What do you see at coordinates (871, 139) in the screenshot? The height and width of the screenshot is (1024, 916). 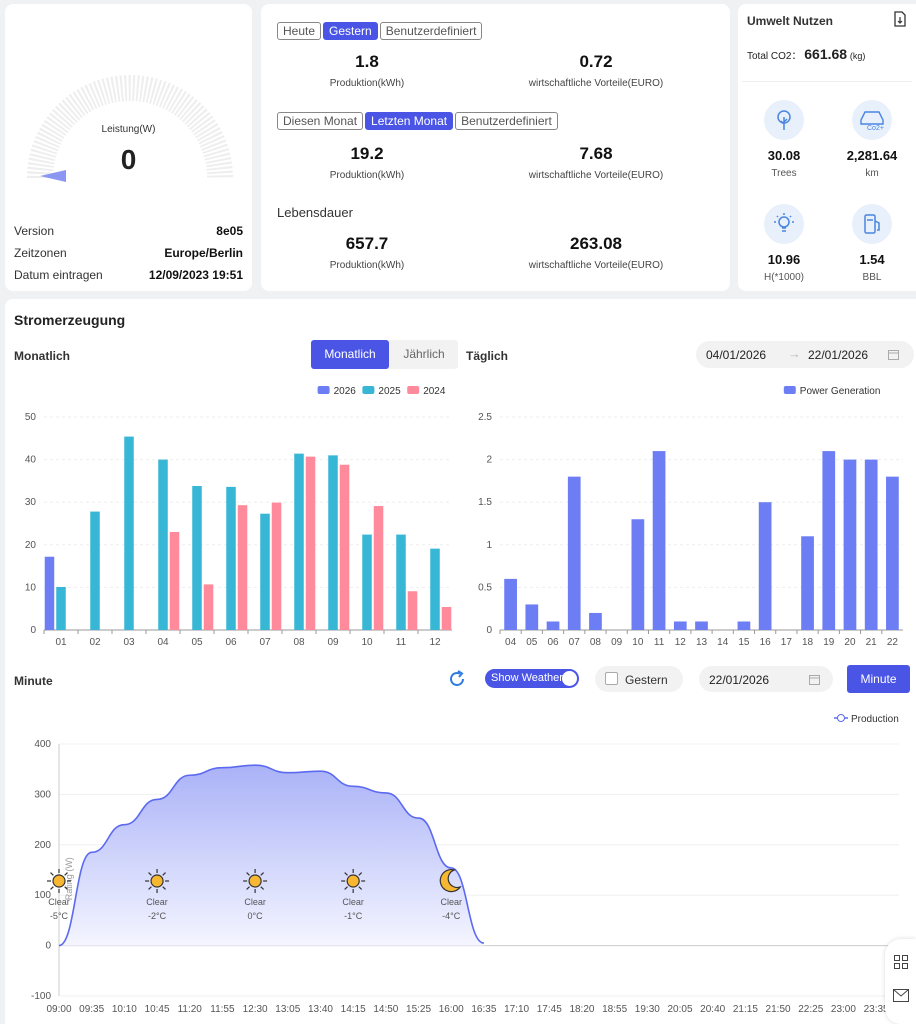 I see `env-km: Co2+ 2,281.64 km` at bounding box center [871, 139].